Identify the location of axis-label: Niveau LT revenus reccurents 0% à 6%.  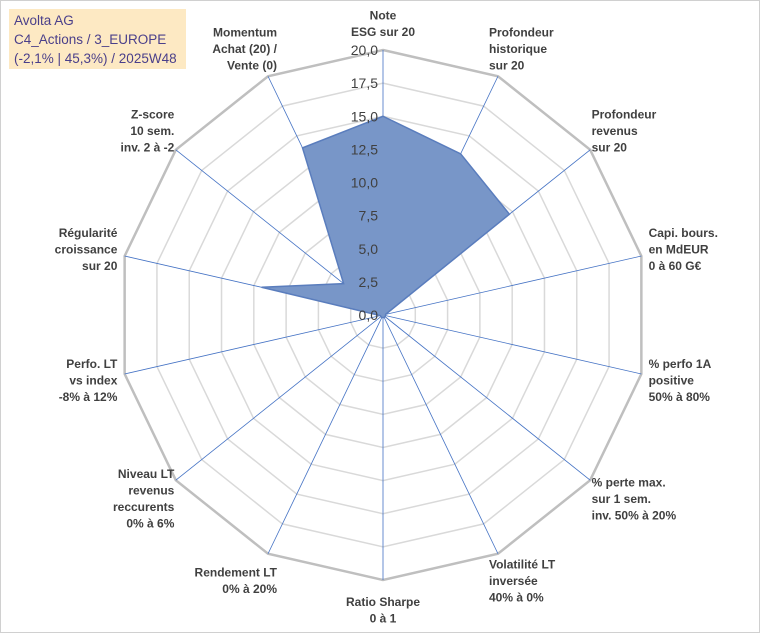
(144, 499).